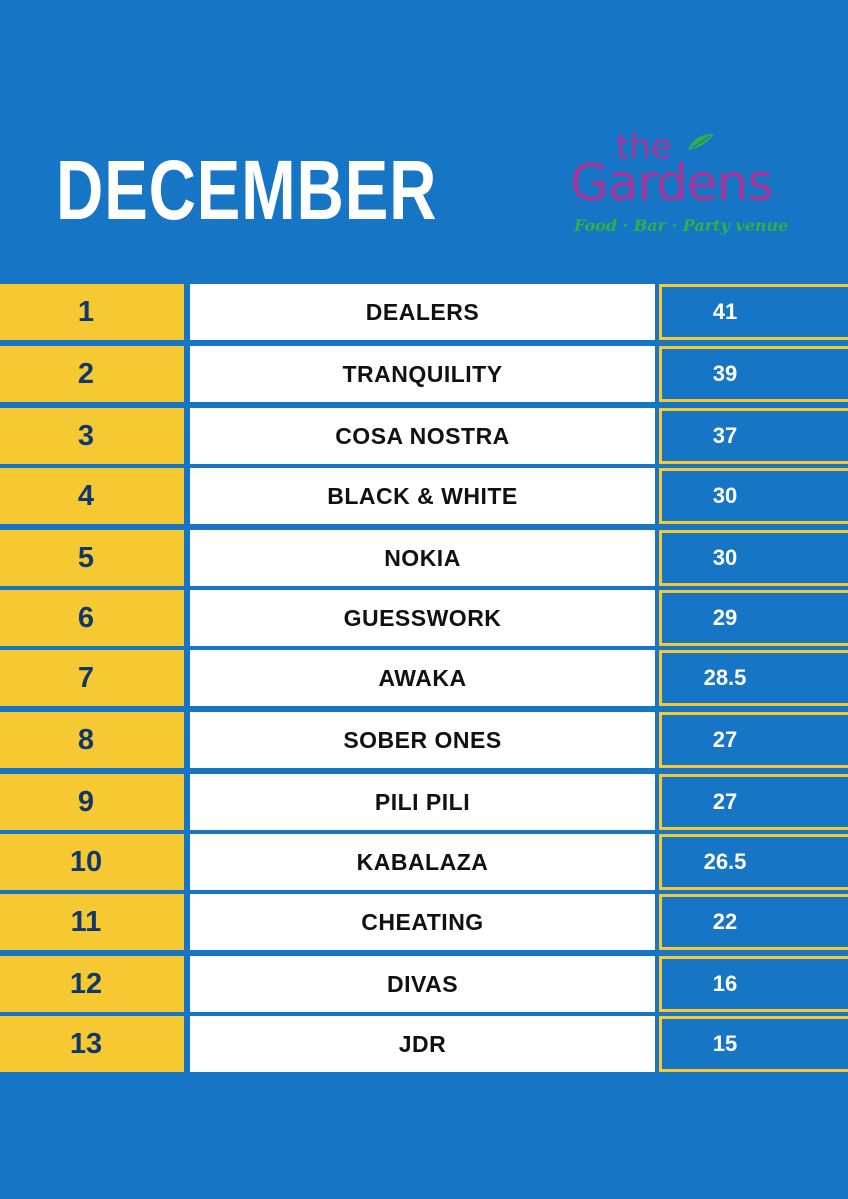  I want to click on table-row: 4 BLACK & WHITE 30, so click(424, 496).